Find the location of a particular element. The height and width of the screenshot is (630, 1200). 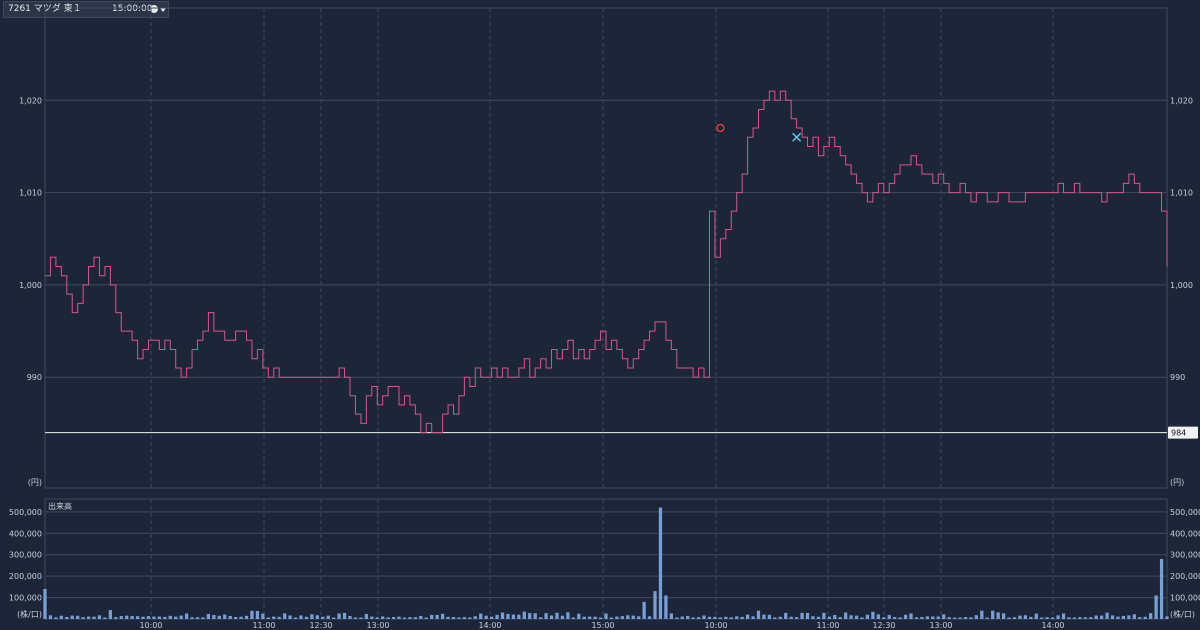

price-unit-left: (円) is located at coordinates (35, 482).